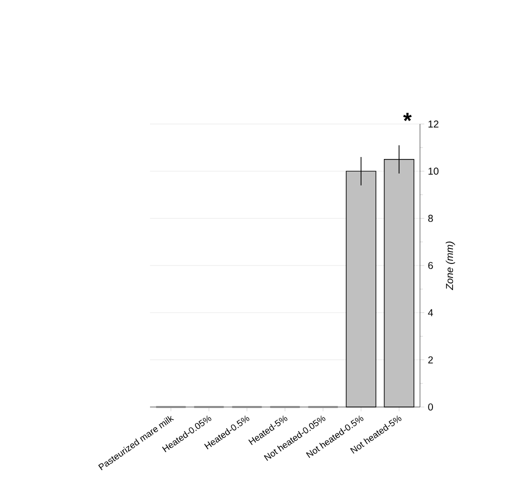 This screenshot has width=515, height=494. What do you see at coordinates (430, 407) in the screenshot?
I see `y-tick-label: 0` at bounding box center [430, 407].